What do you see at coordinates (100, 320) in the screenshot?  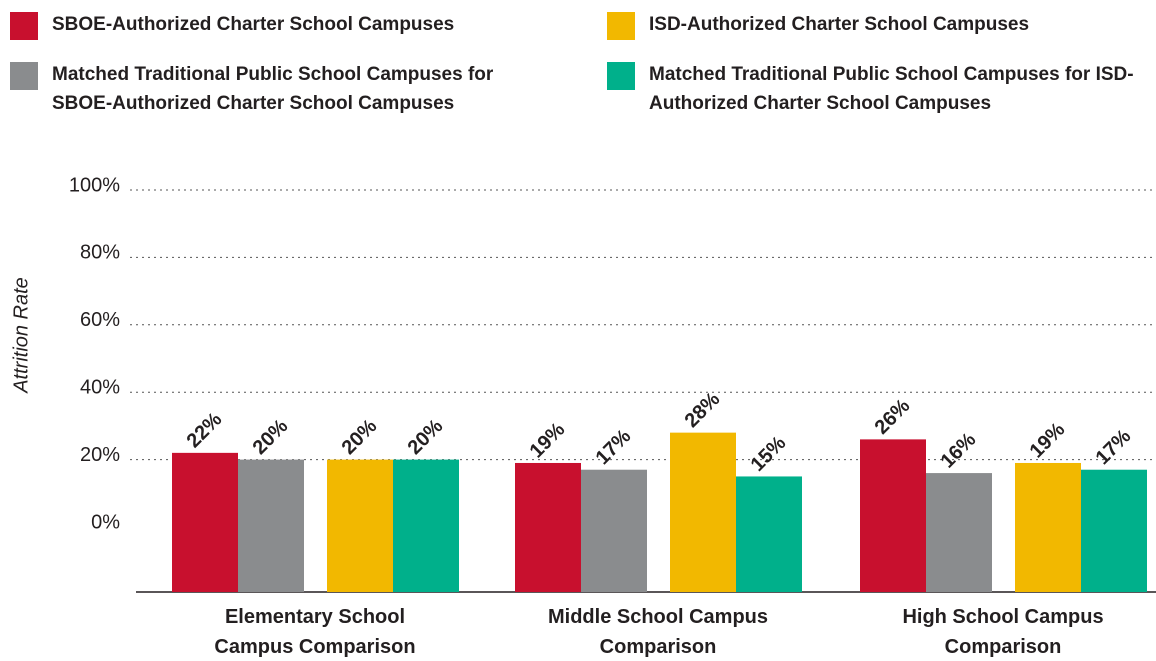 I see `y-tick-label: 60%` at bounding box center [100, 320].